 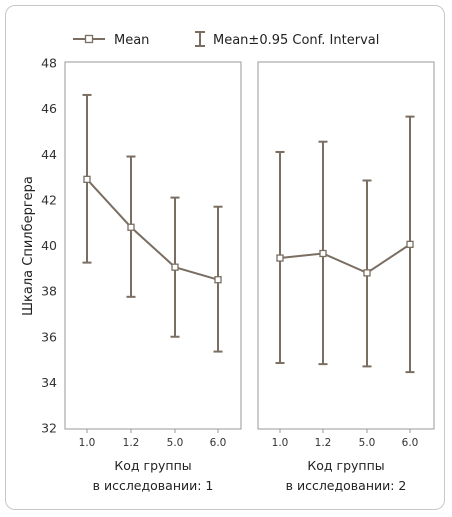 What do you see at coordinates (131, 40) in the screenshot?
I see `legend-mean-label: Mean` at bounding box center [131, 40].